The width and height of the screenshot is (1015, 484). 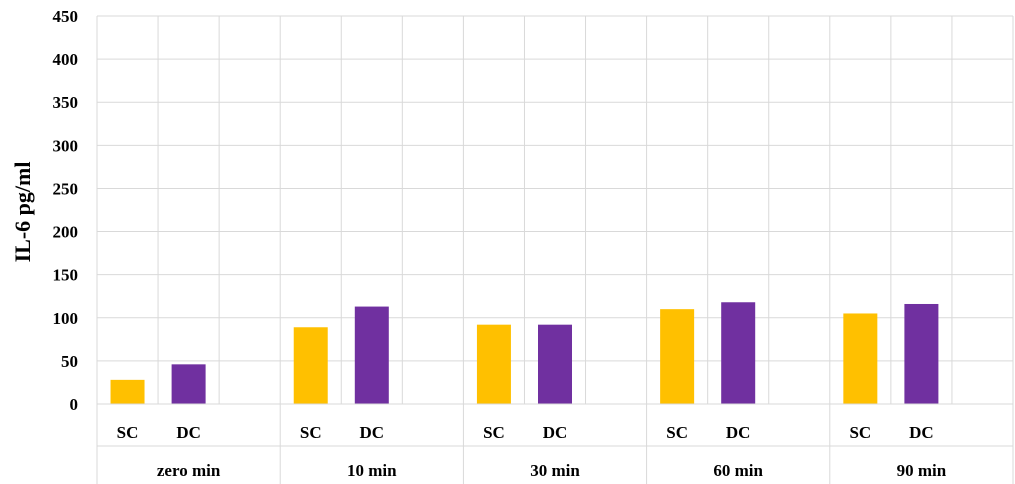 What do you see at coordinates (66, 16) in the screenshot?
I see `y-tick-label: 450` at bounding box center [66, 16].